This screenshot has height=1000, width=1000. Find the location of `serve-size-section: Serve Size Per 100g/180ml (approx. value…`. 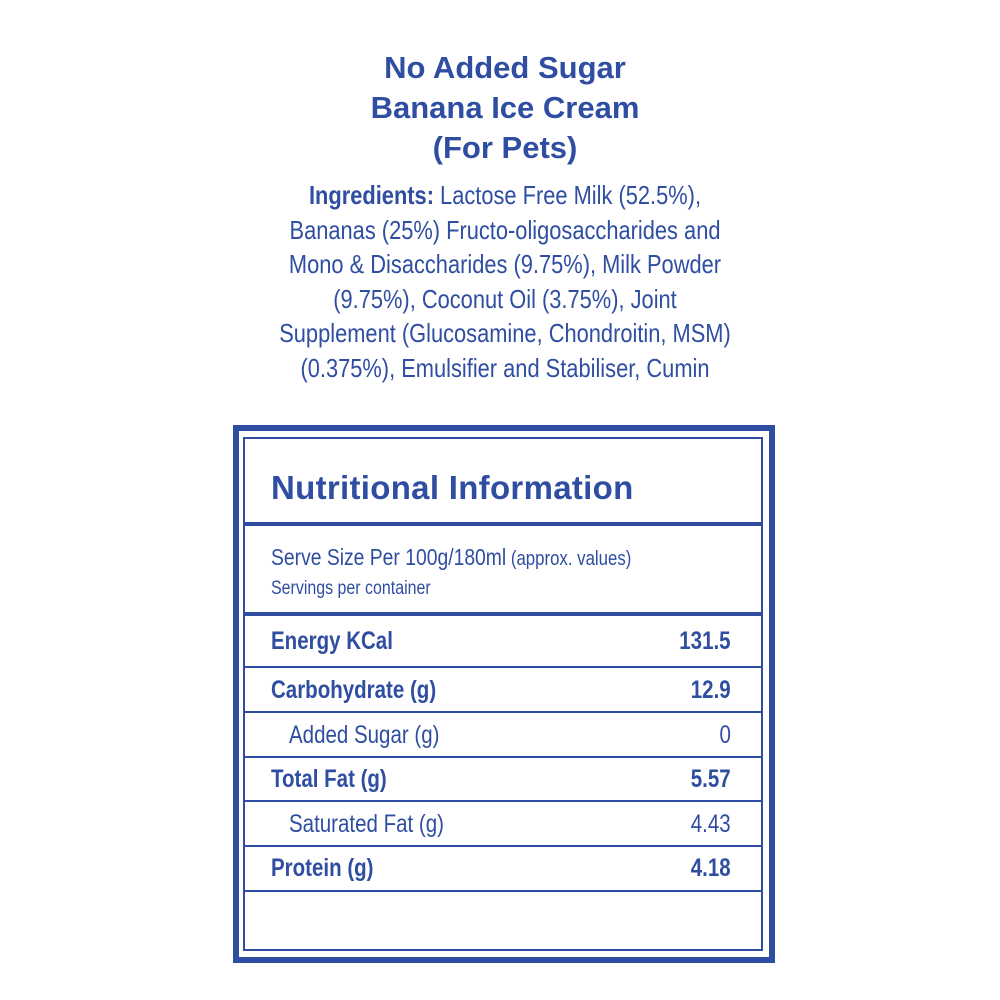

serve-size-section: Serve Size Per 100g/180ml (approx. value… is located at coordinates (503, 571).